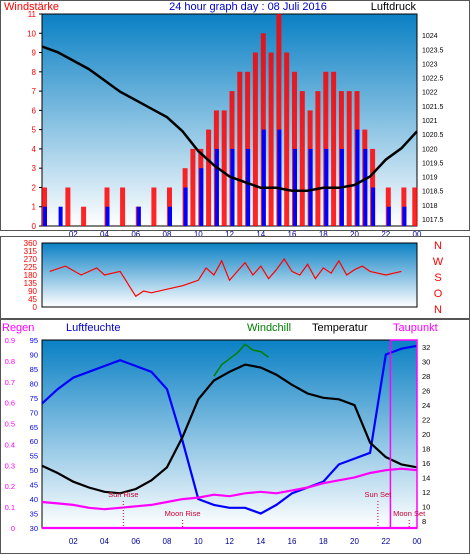 The width and height of the screenshot is (470, 555). What do you see at coordinates (34, 110) in the screenshot?
I see `wind-y-tick-label: 6` at bounding box center [34, 110].